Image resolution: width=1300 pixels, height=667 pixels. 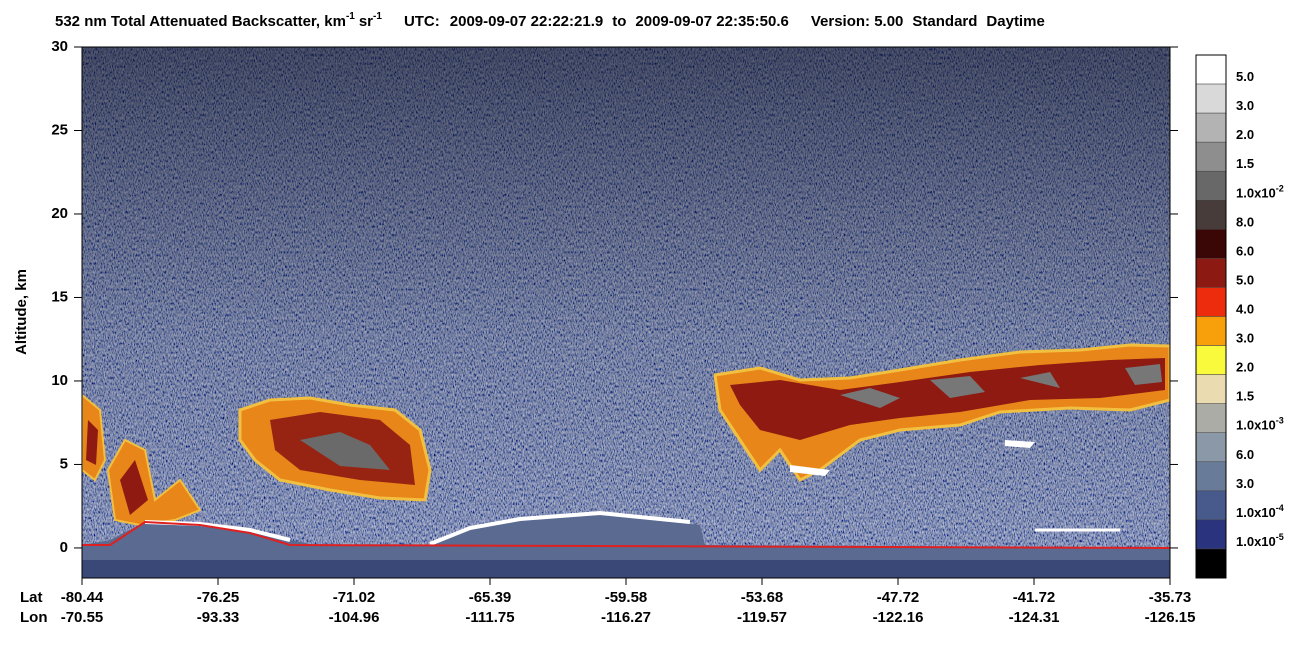 What do you see at coordinates (626, 569) in the screenshot?
I see `subsurface` at bounding box center [626, 569].